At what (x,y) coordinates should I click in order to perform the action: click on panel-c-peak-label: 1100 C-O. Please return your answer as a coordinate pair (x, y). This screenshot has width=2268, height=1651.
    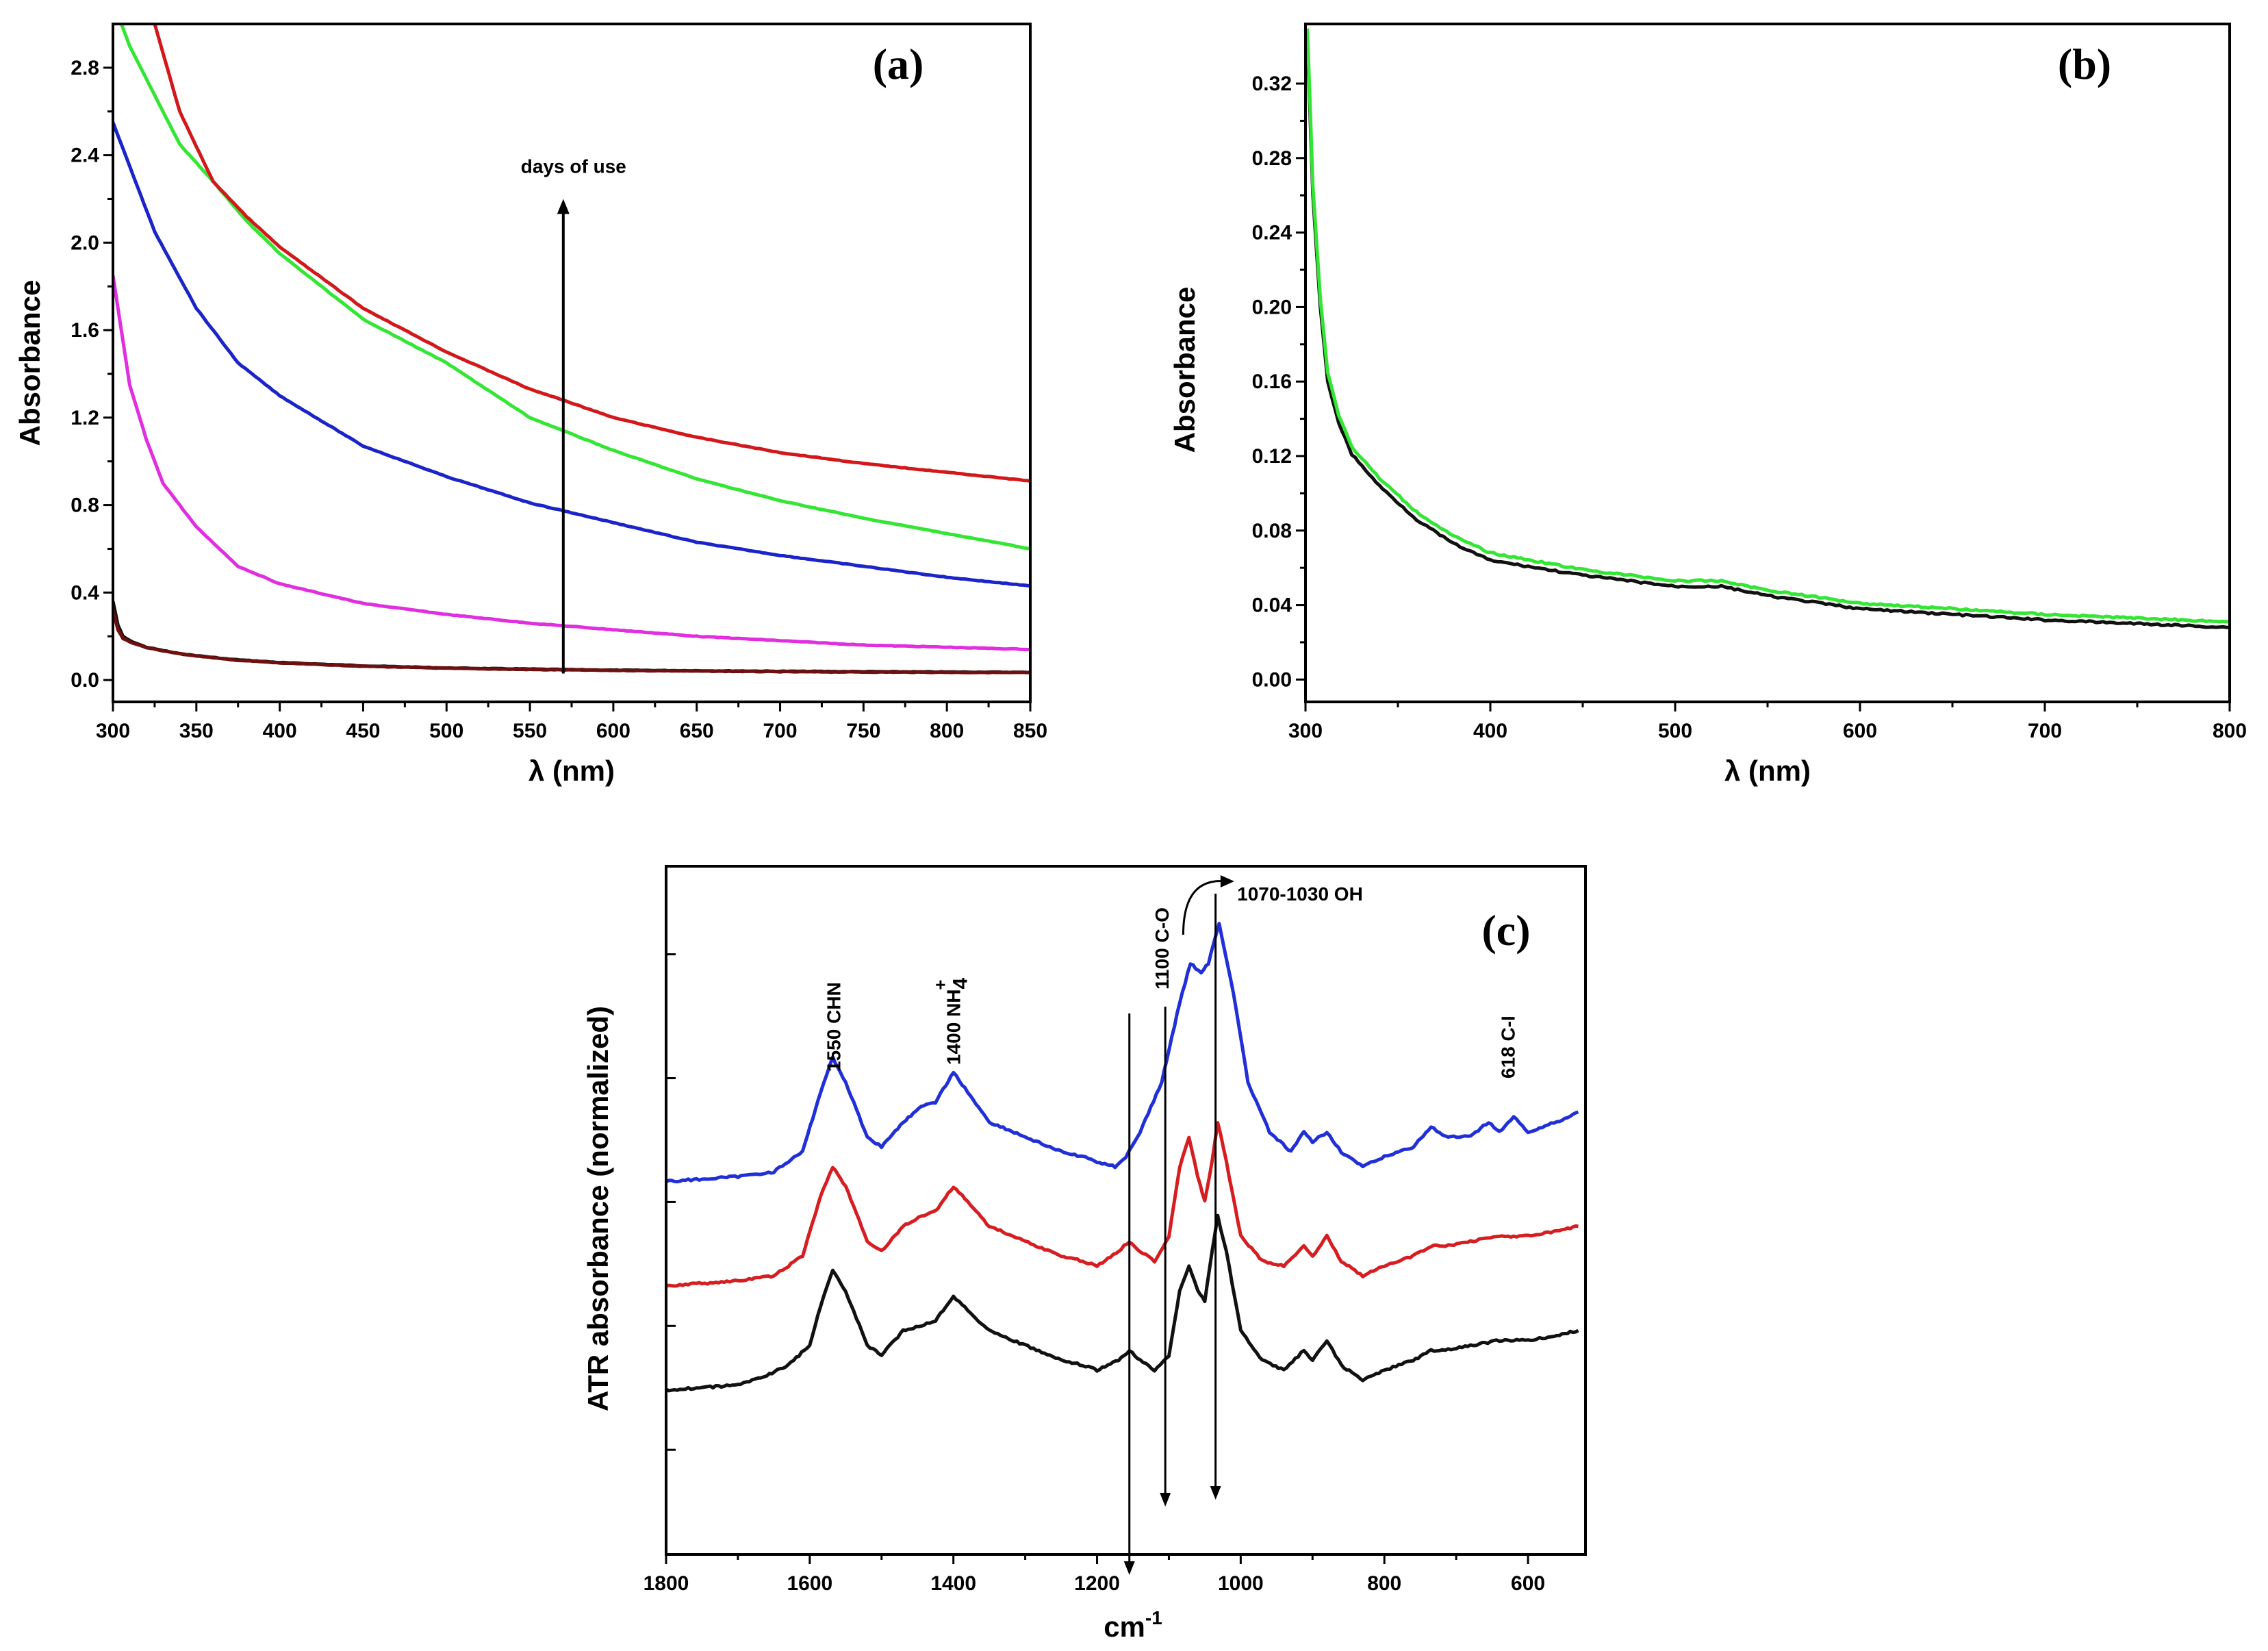
    Looking at the image, I should click on (1162, 948).